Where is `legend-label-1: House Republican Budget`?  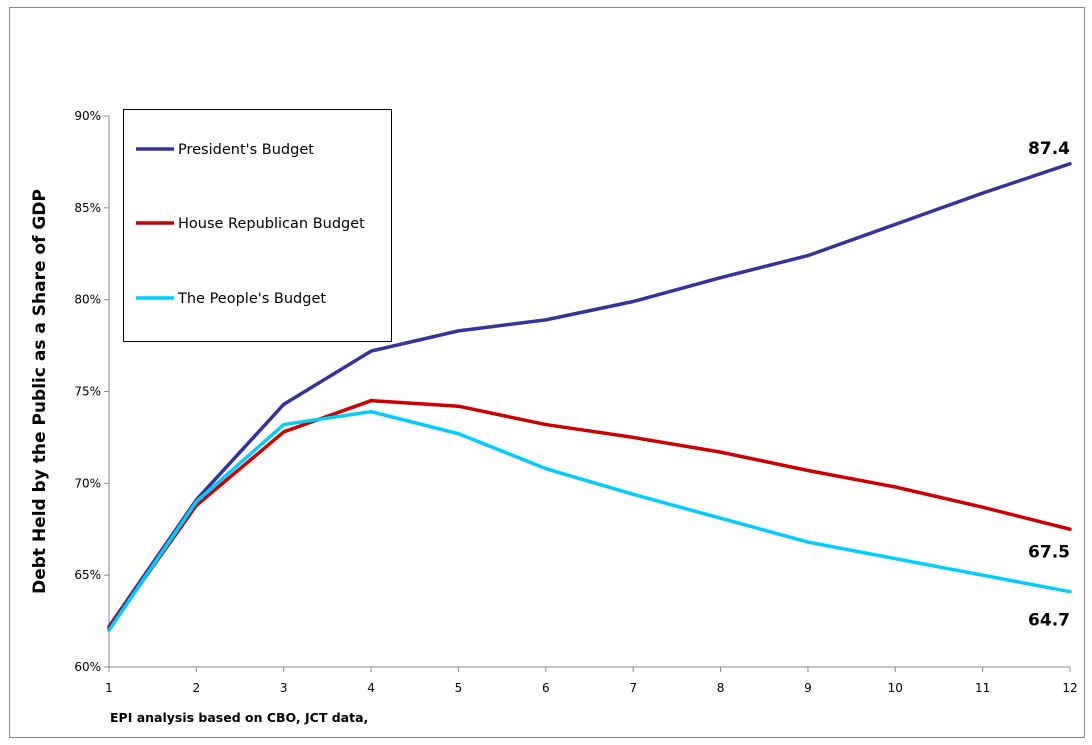
legend-label-1: House Republican Budget is located at coordinates (271, 224).